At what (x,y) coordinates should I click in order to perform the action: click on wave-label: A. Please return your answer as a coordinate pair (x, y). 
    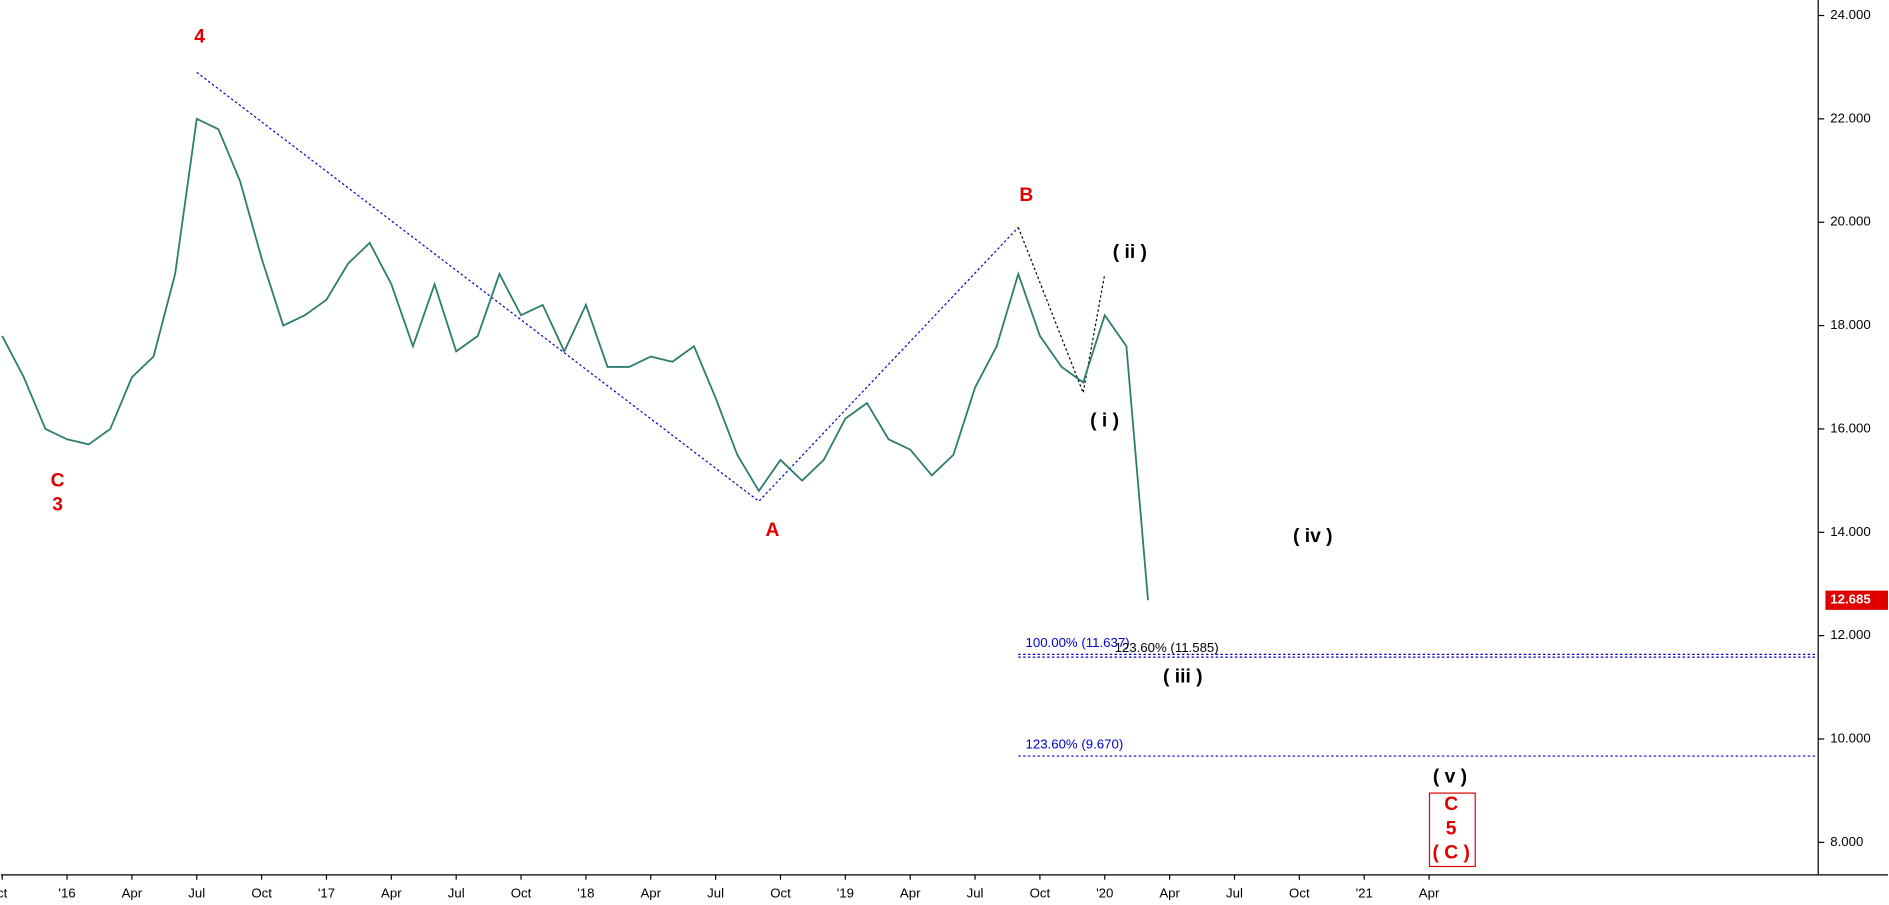
    Looking at the image, I should click on (772, 530).